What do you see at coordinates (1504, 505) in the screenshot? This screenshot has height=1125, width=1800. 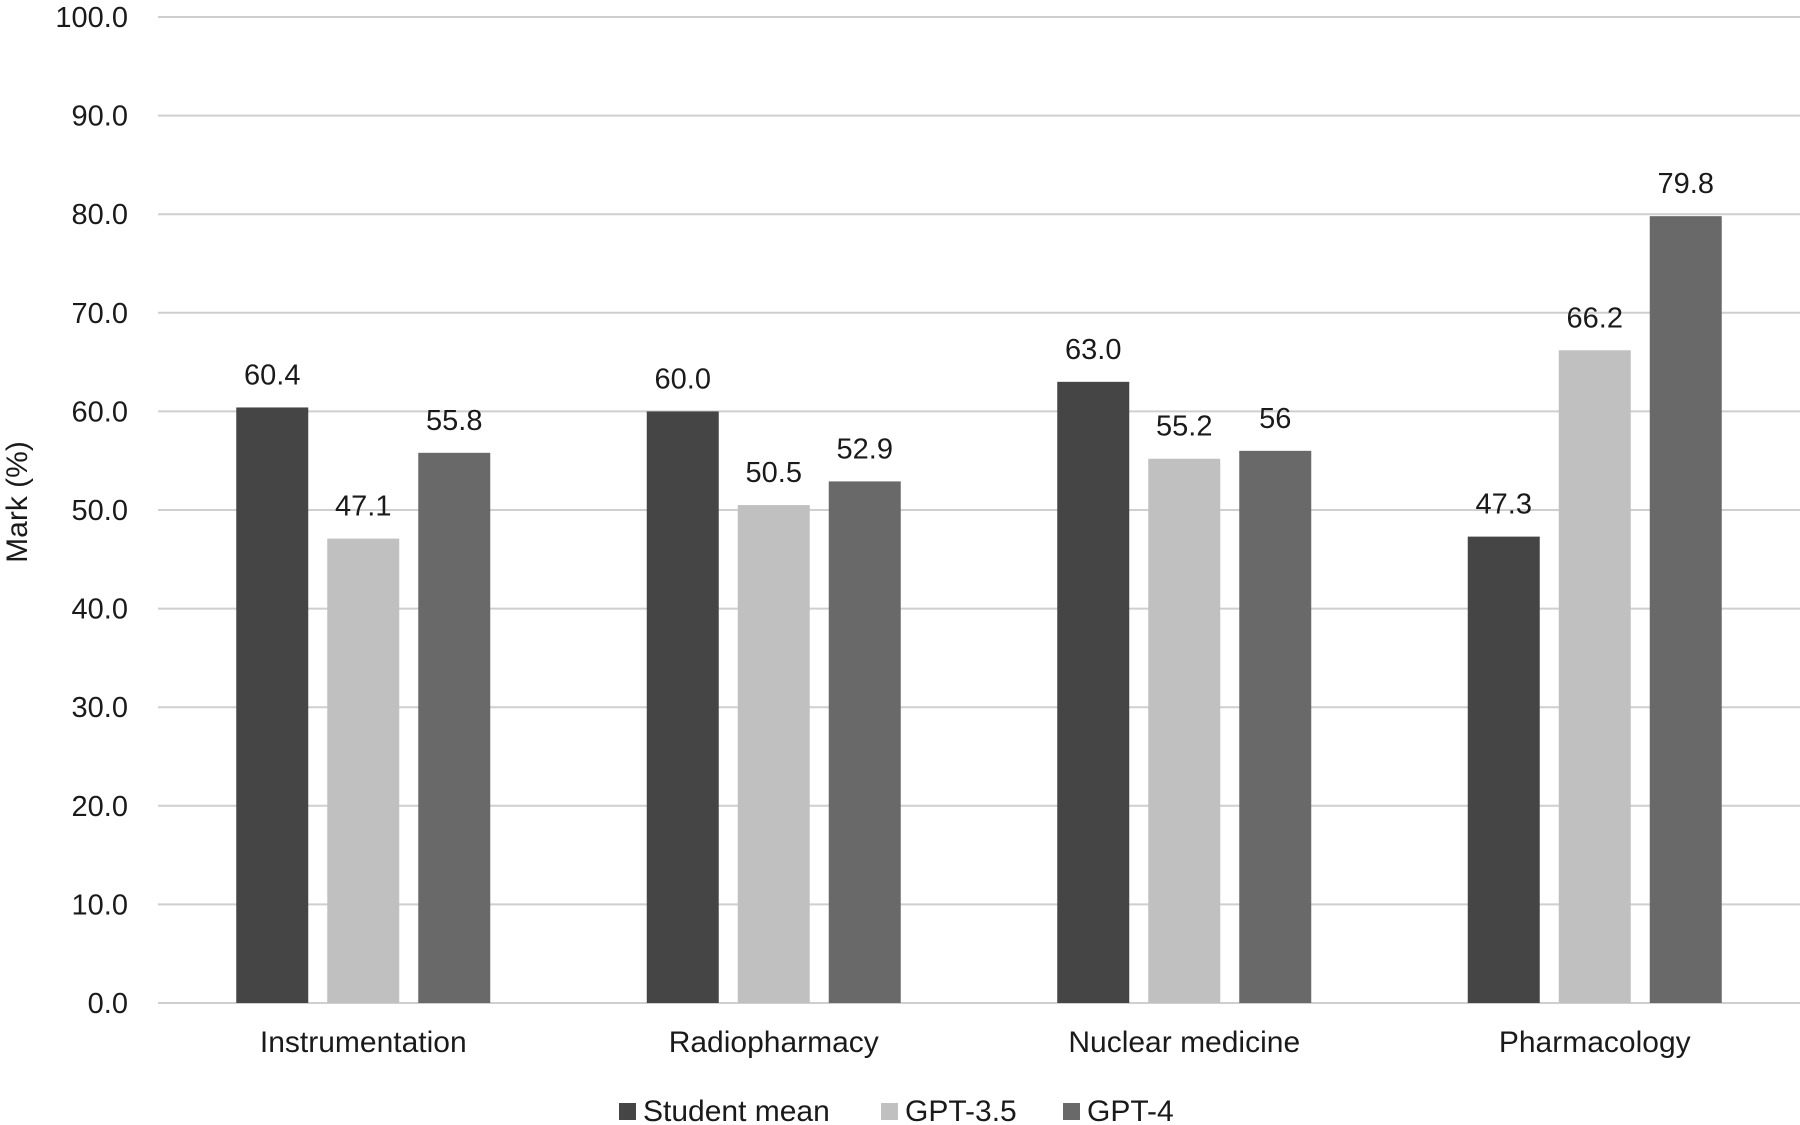 I see `data-label: 47.3` at bounding box center [1504, 505].